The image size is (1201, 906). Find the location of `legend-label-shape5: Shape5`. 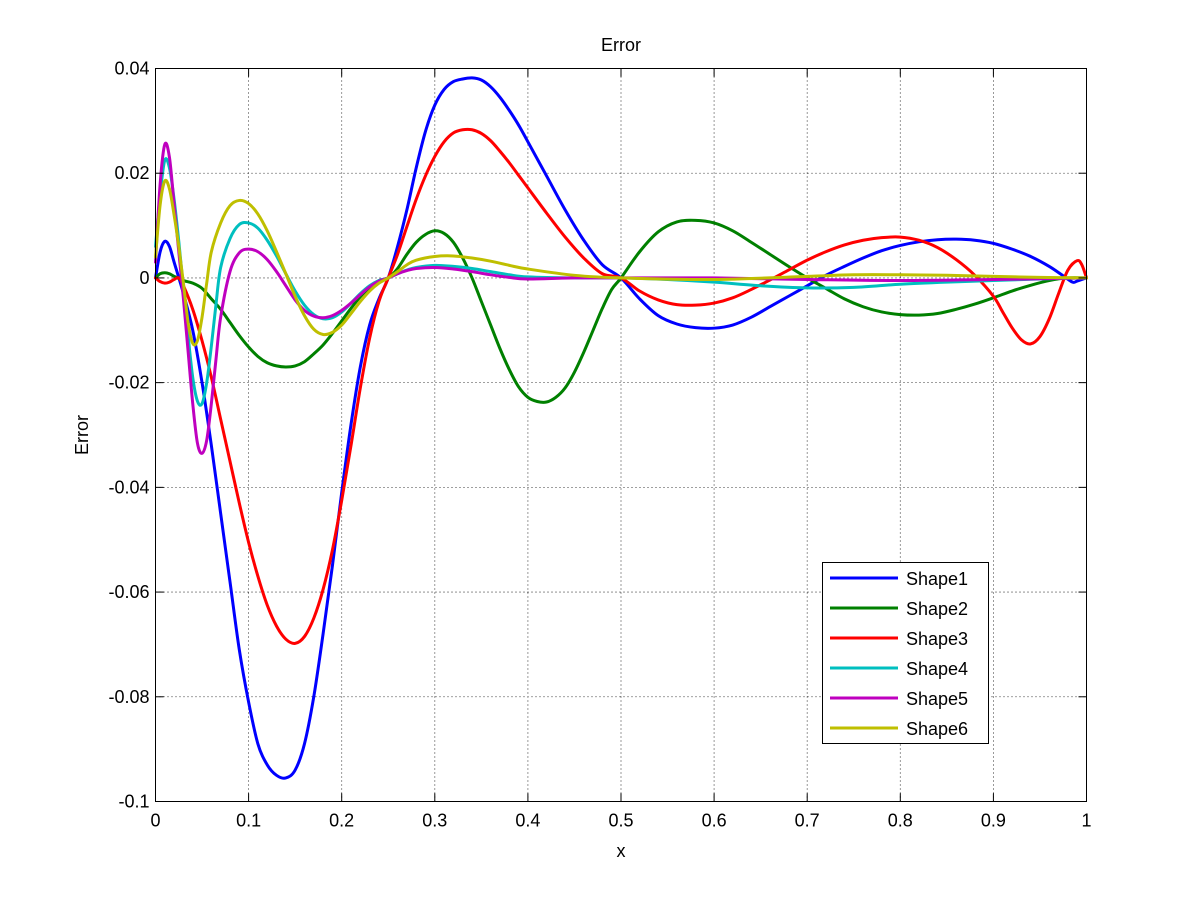

legend-label-shape5: Shape5 is located at coordinates (937, 699).